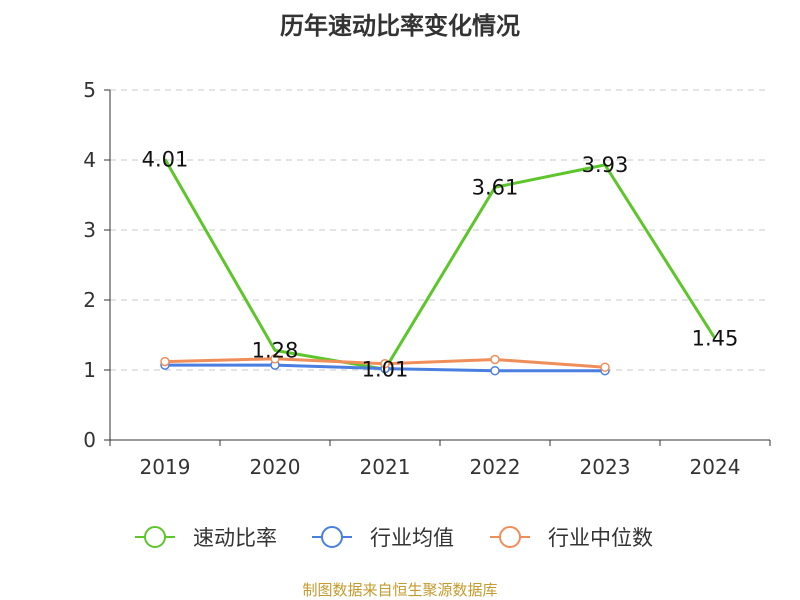 Image resolution: width=800 pixels, height=600 pixels. I want to click on y-tick-label: 0, so click(89, 440).